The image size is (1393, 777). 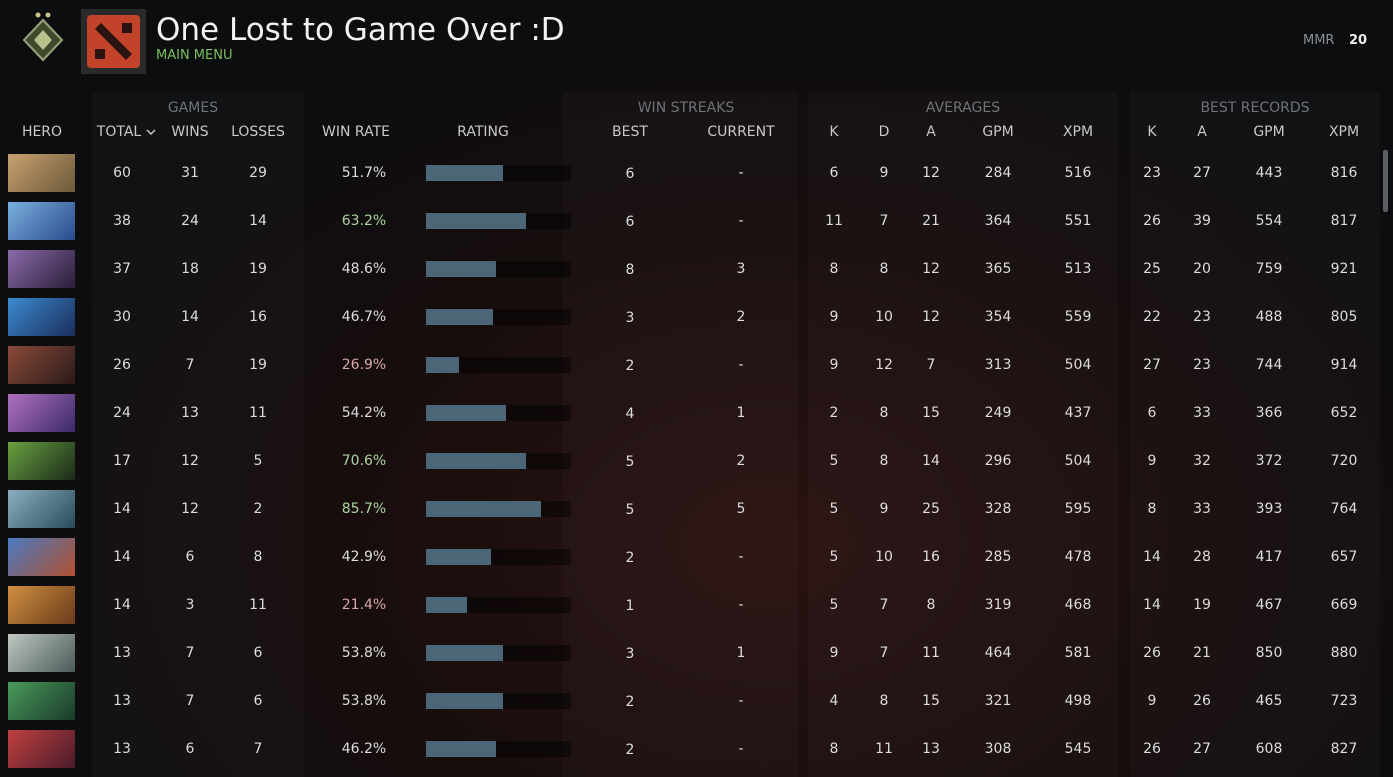 What do you see at coordinates (1202, 365) in the screenshot?
I see `cell: 23` at bounding box center [1202, 365].